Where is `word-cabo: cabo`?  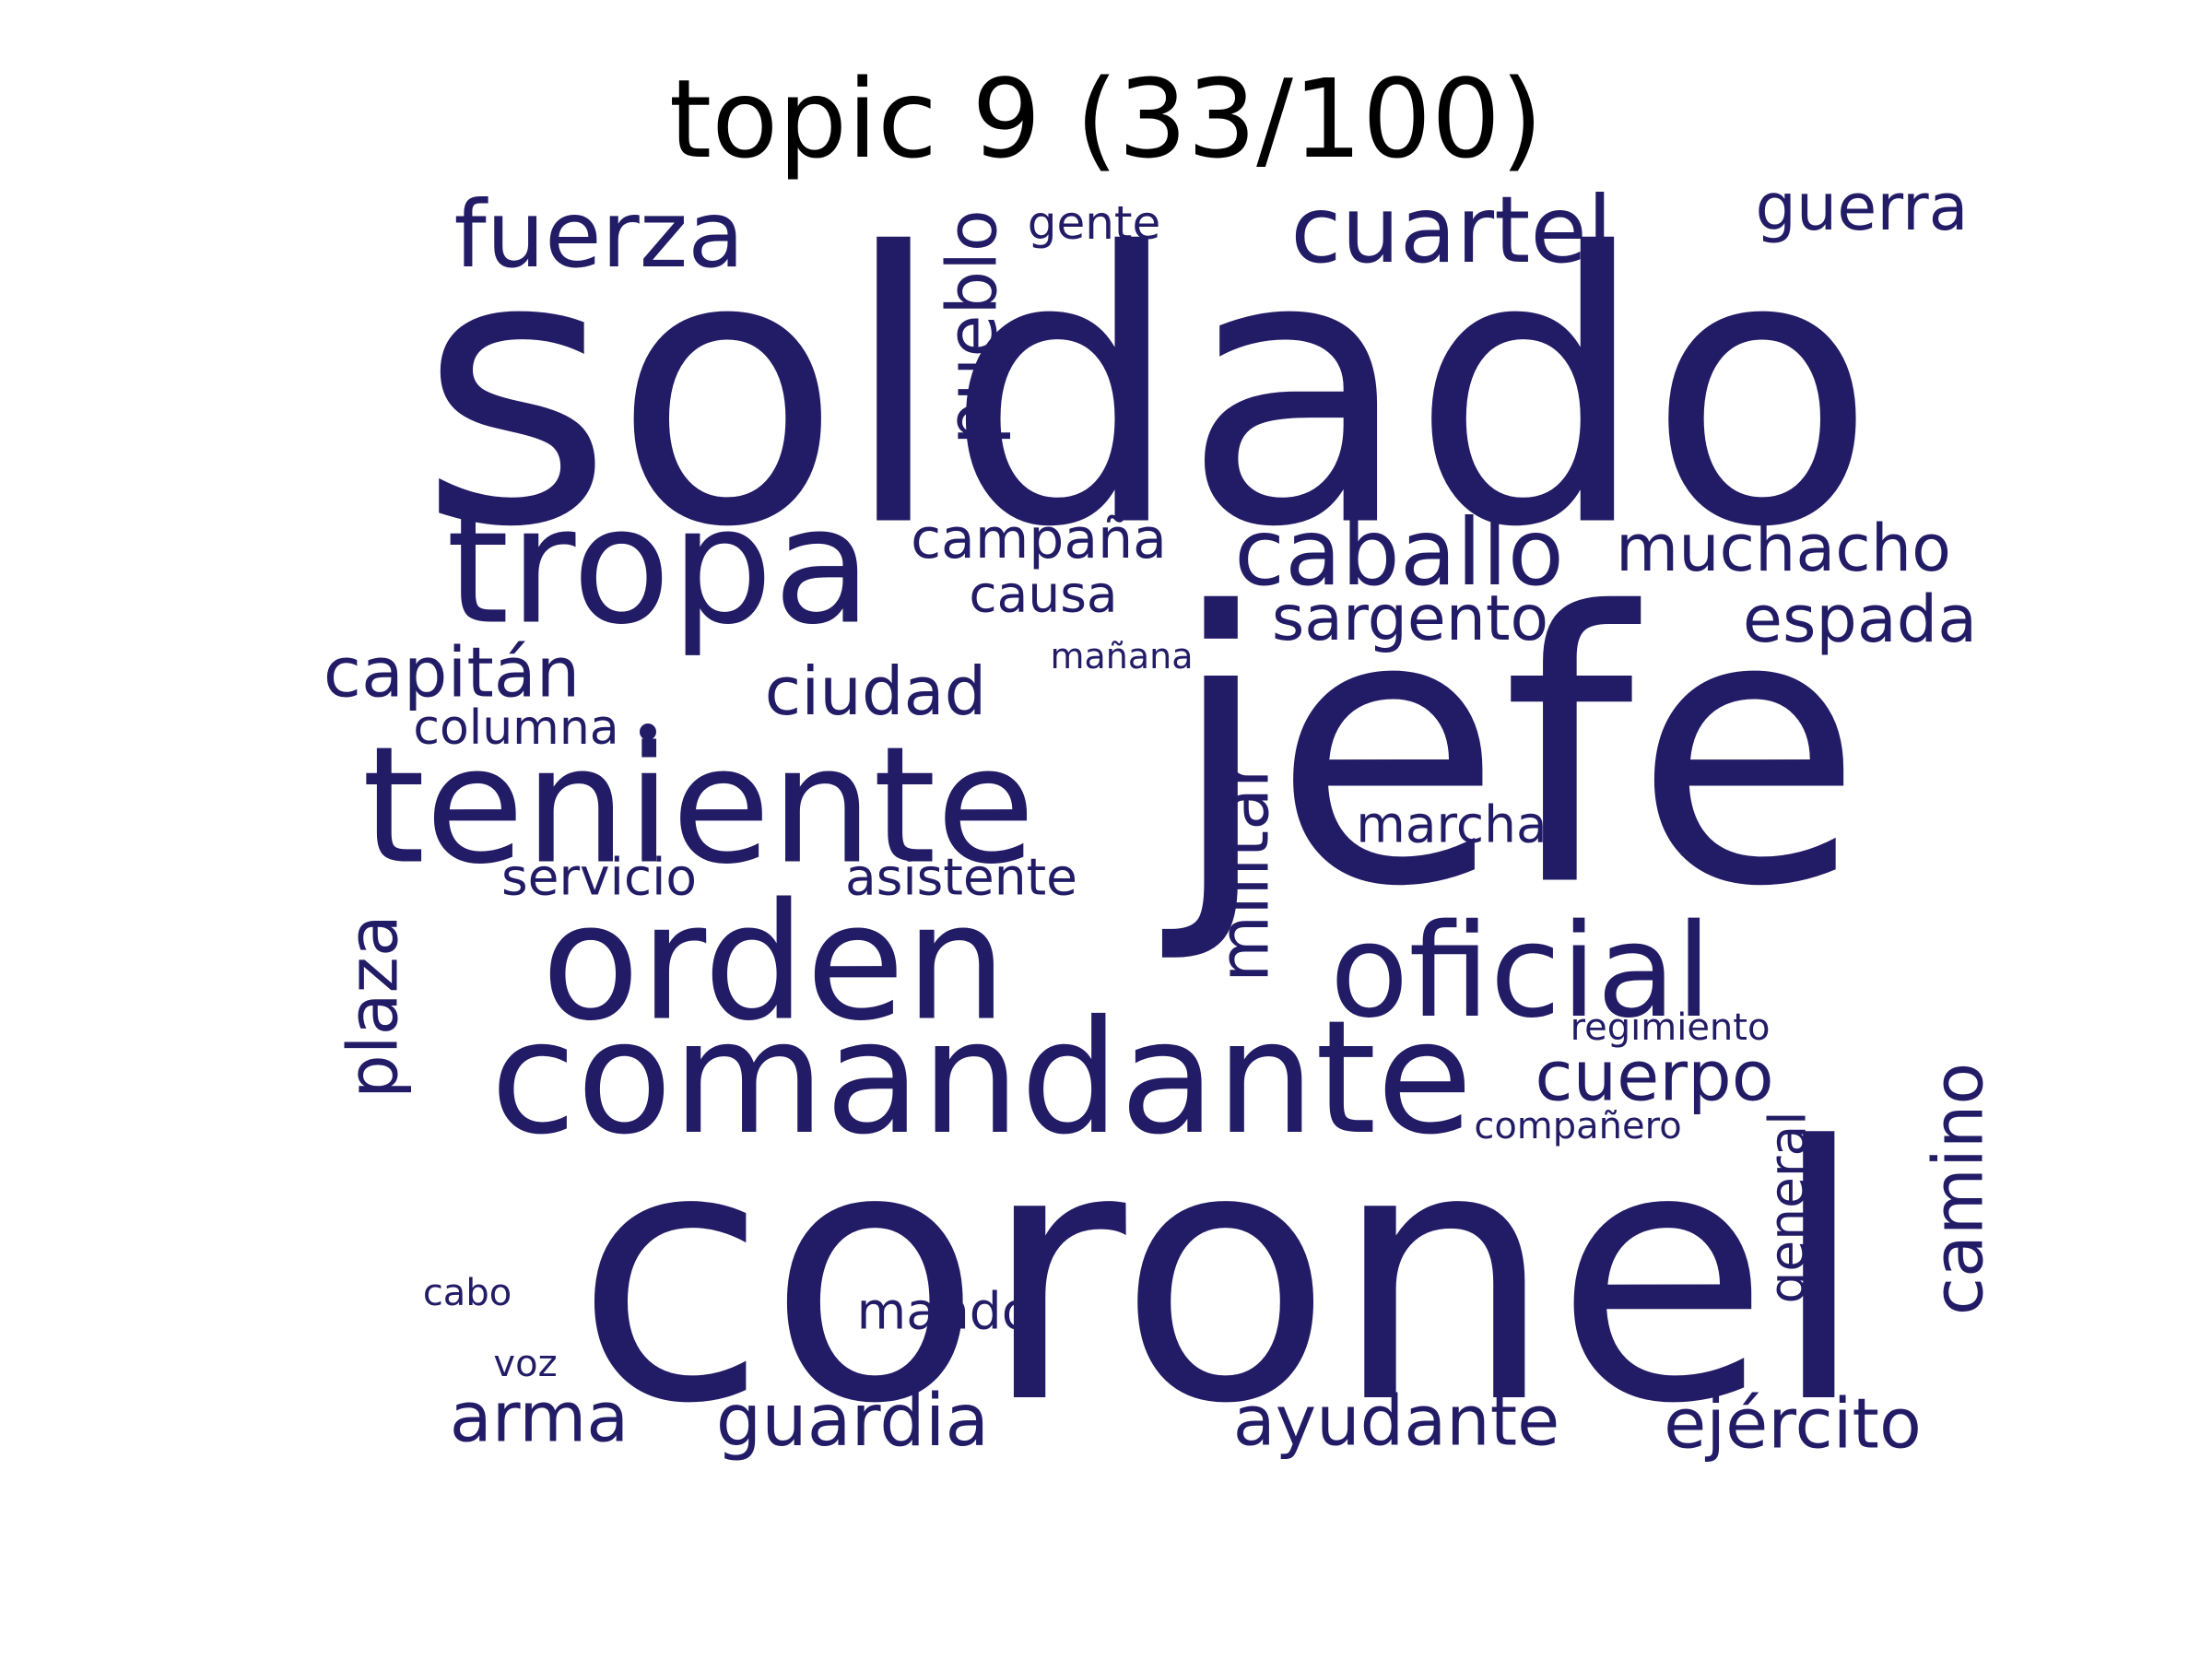 word-cabo: cabo is located at coordinates (467, 1293).